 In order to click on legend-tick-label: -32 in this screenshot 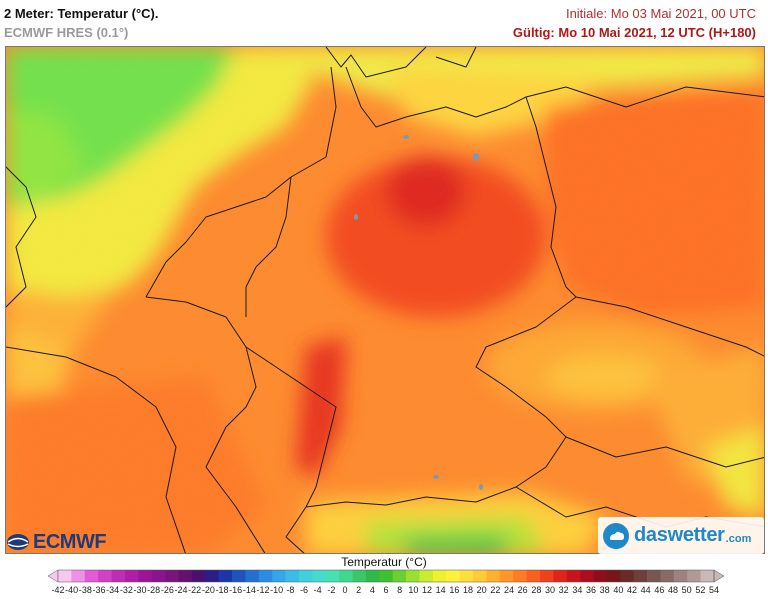, I will do `click(126, 590)`.